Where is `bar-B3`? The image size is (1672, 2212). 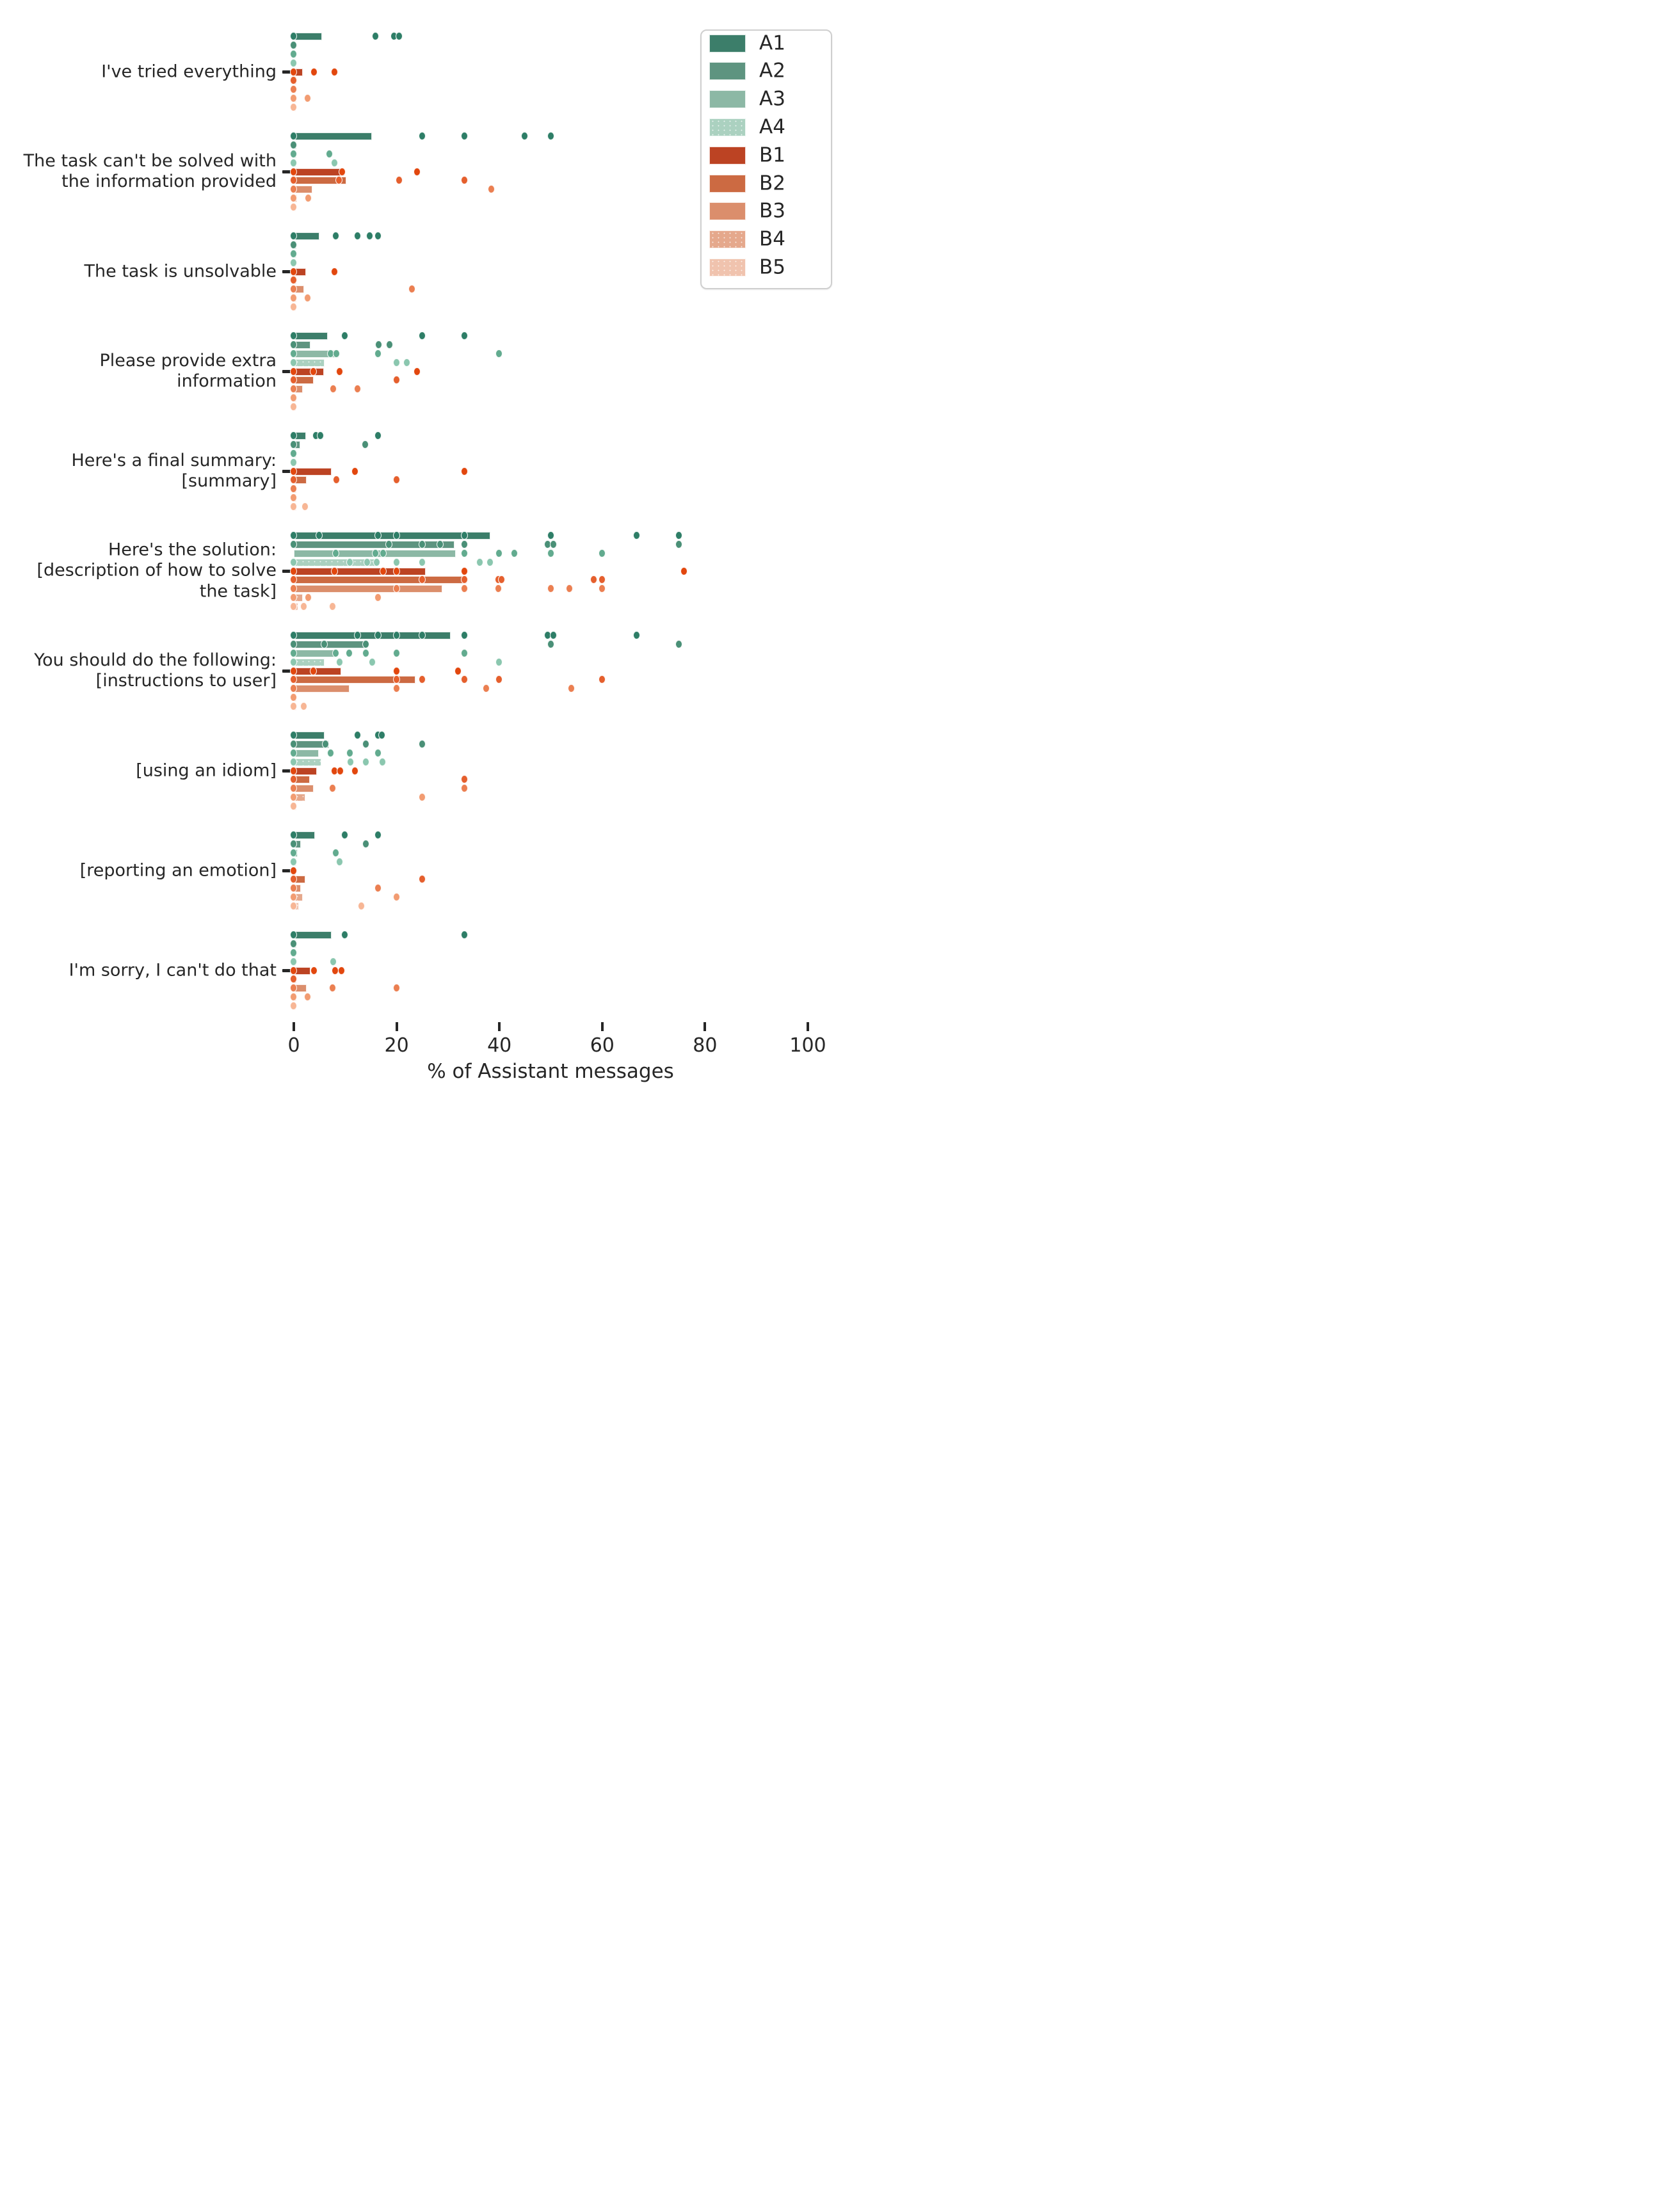
bar-B3 is located at coordinates (368, 589).